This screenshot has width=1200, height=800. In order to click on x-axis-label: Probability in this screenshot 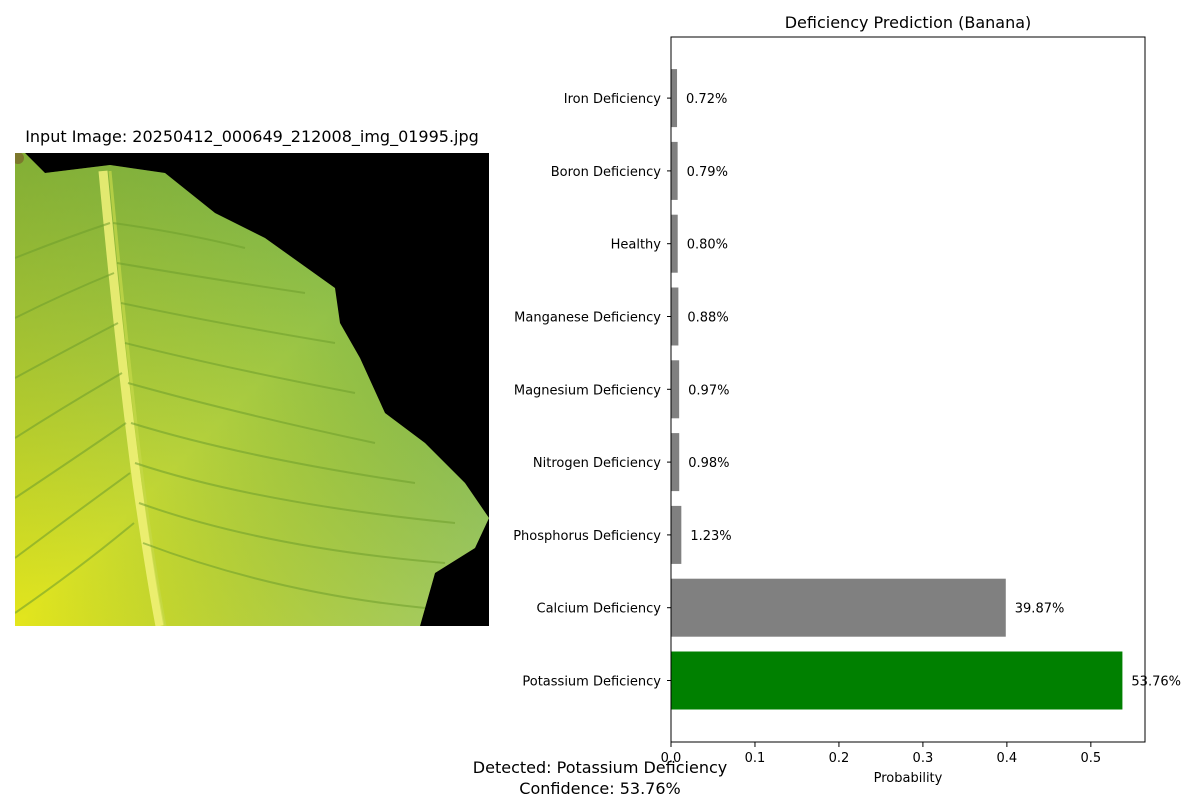, I will do `click(908, 778)`.